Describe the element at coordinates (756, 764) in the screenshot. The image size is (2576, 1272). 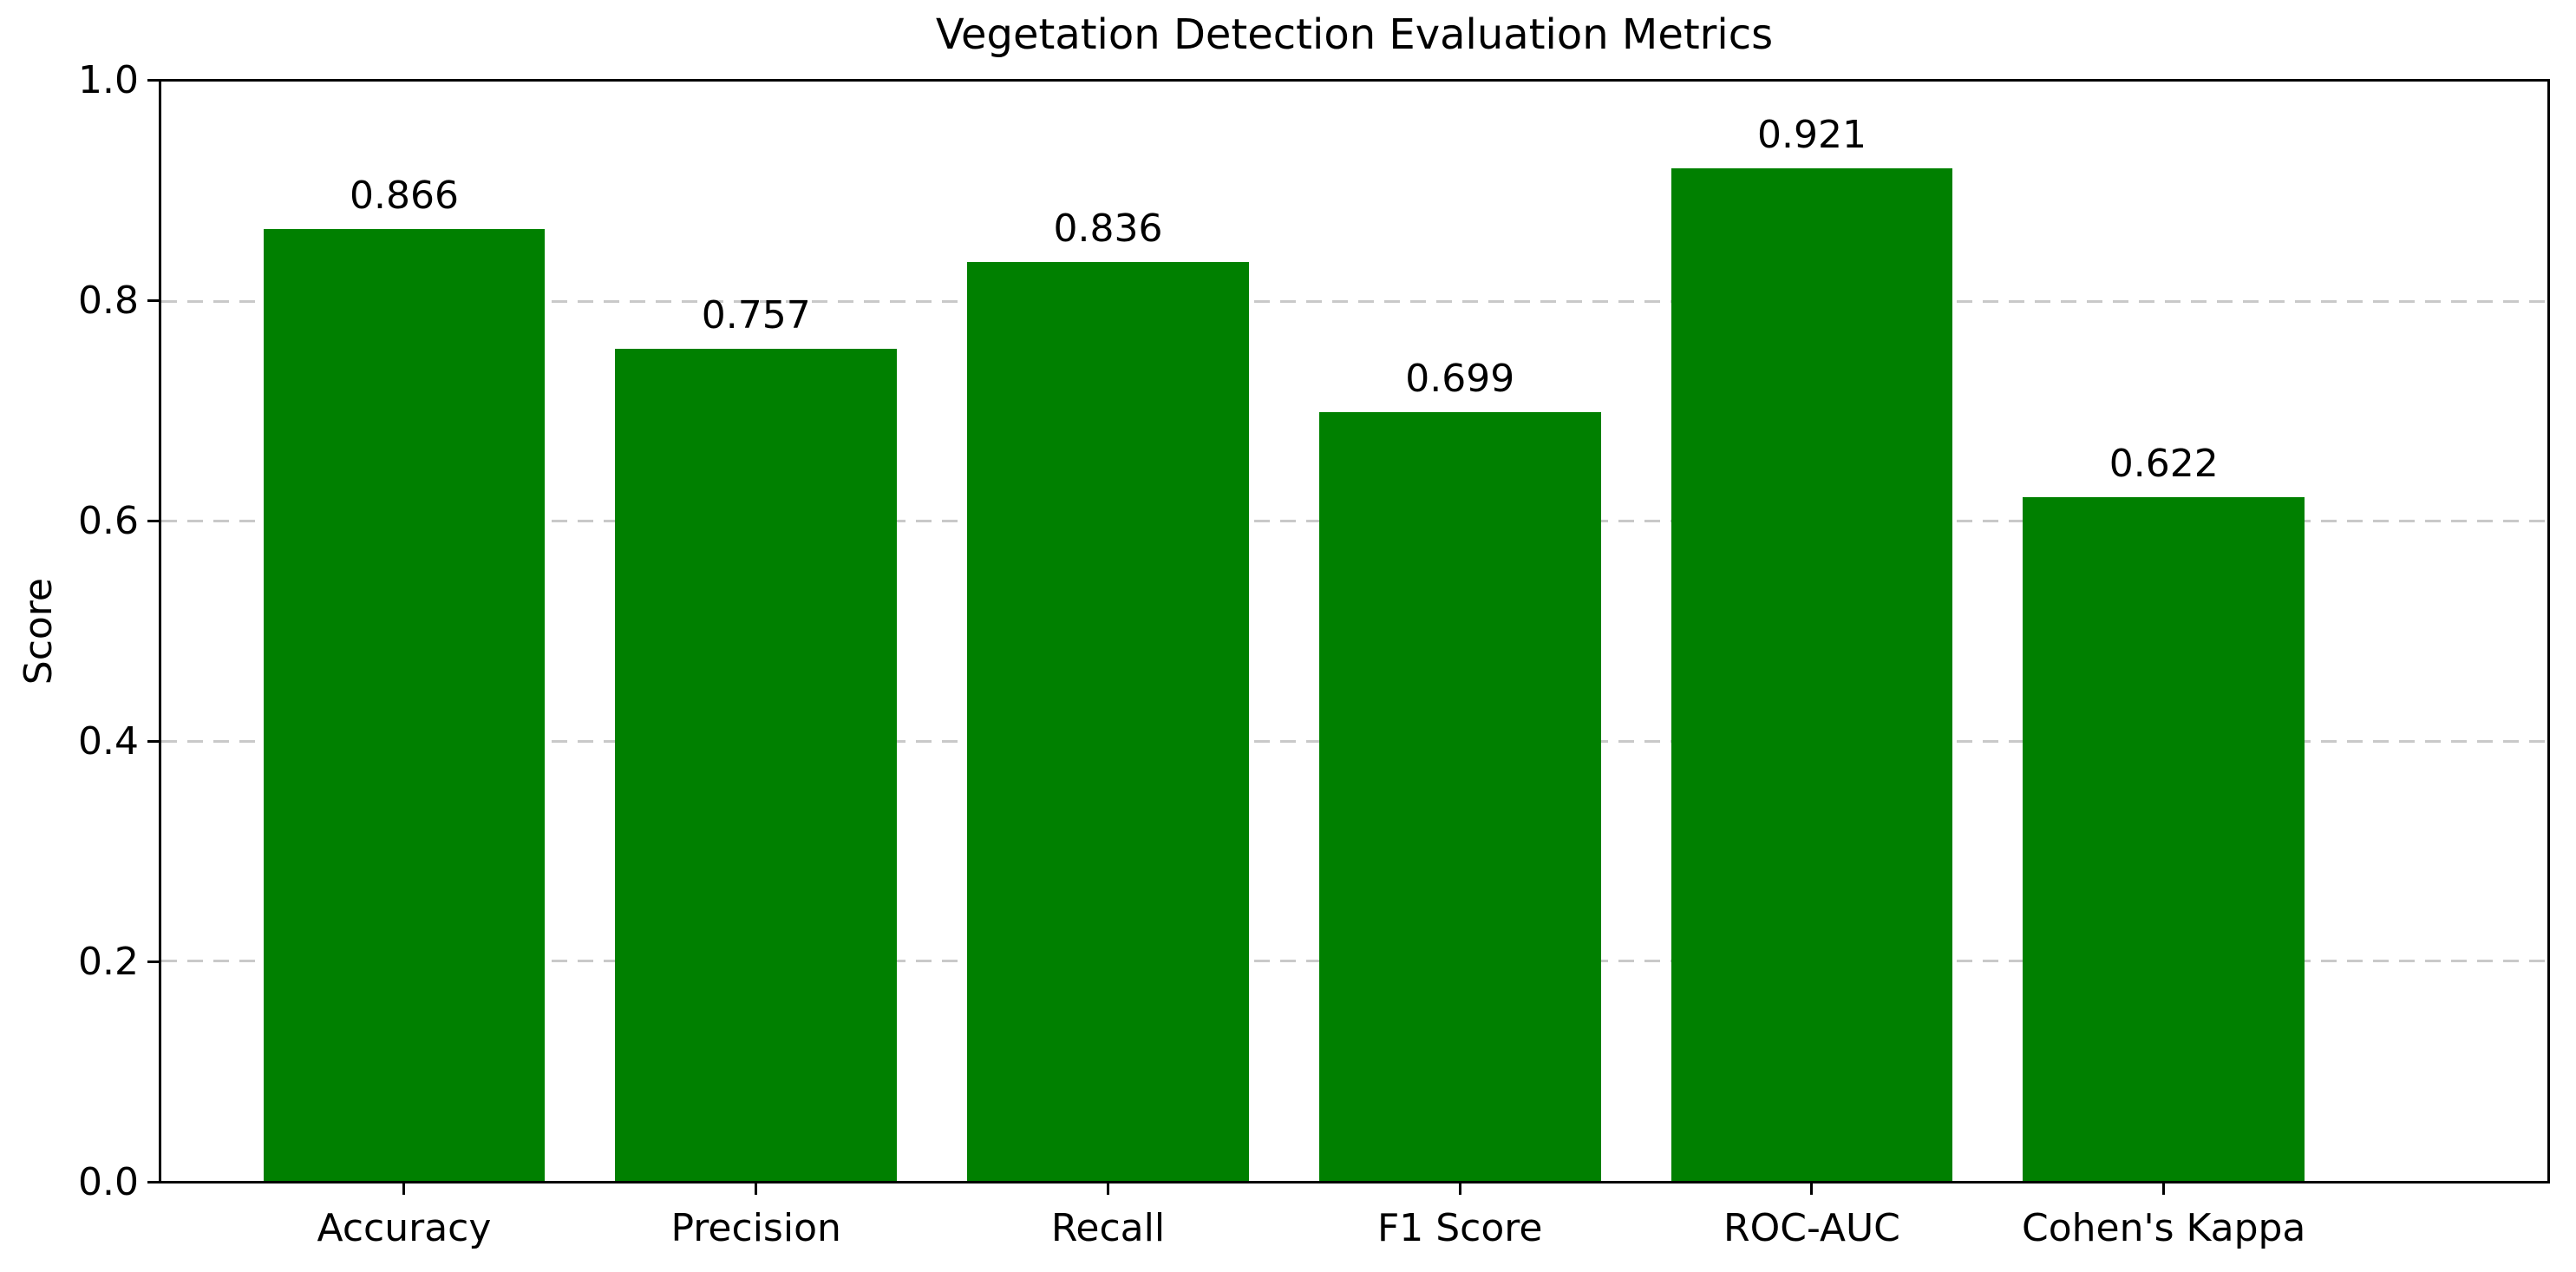
I see `bar-precision` at that location.